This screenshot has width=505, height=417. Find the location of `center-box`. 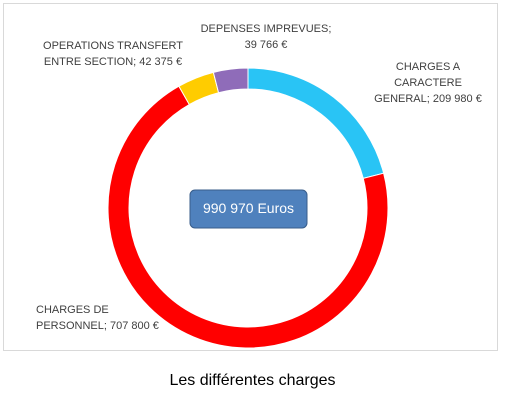

center-box is located at coordinates (248, 209).